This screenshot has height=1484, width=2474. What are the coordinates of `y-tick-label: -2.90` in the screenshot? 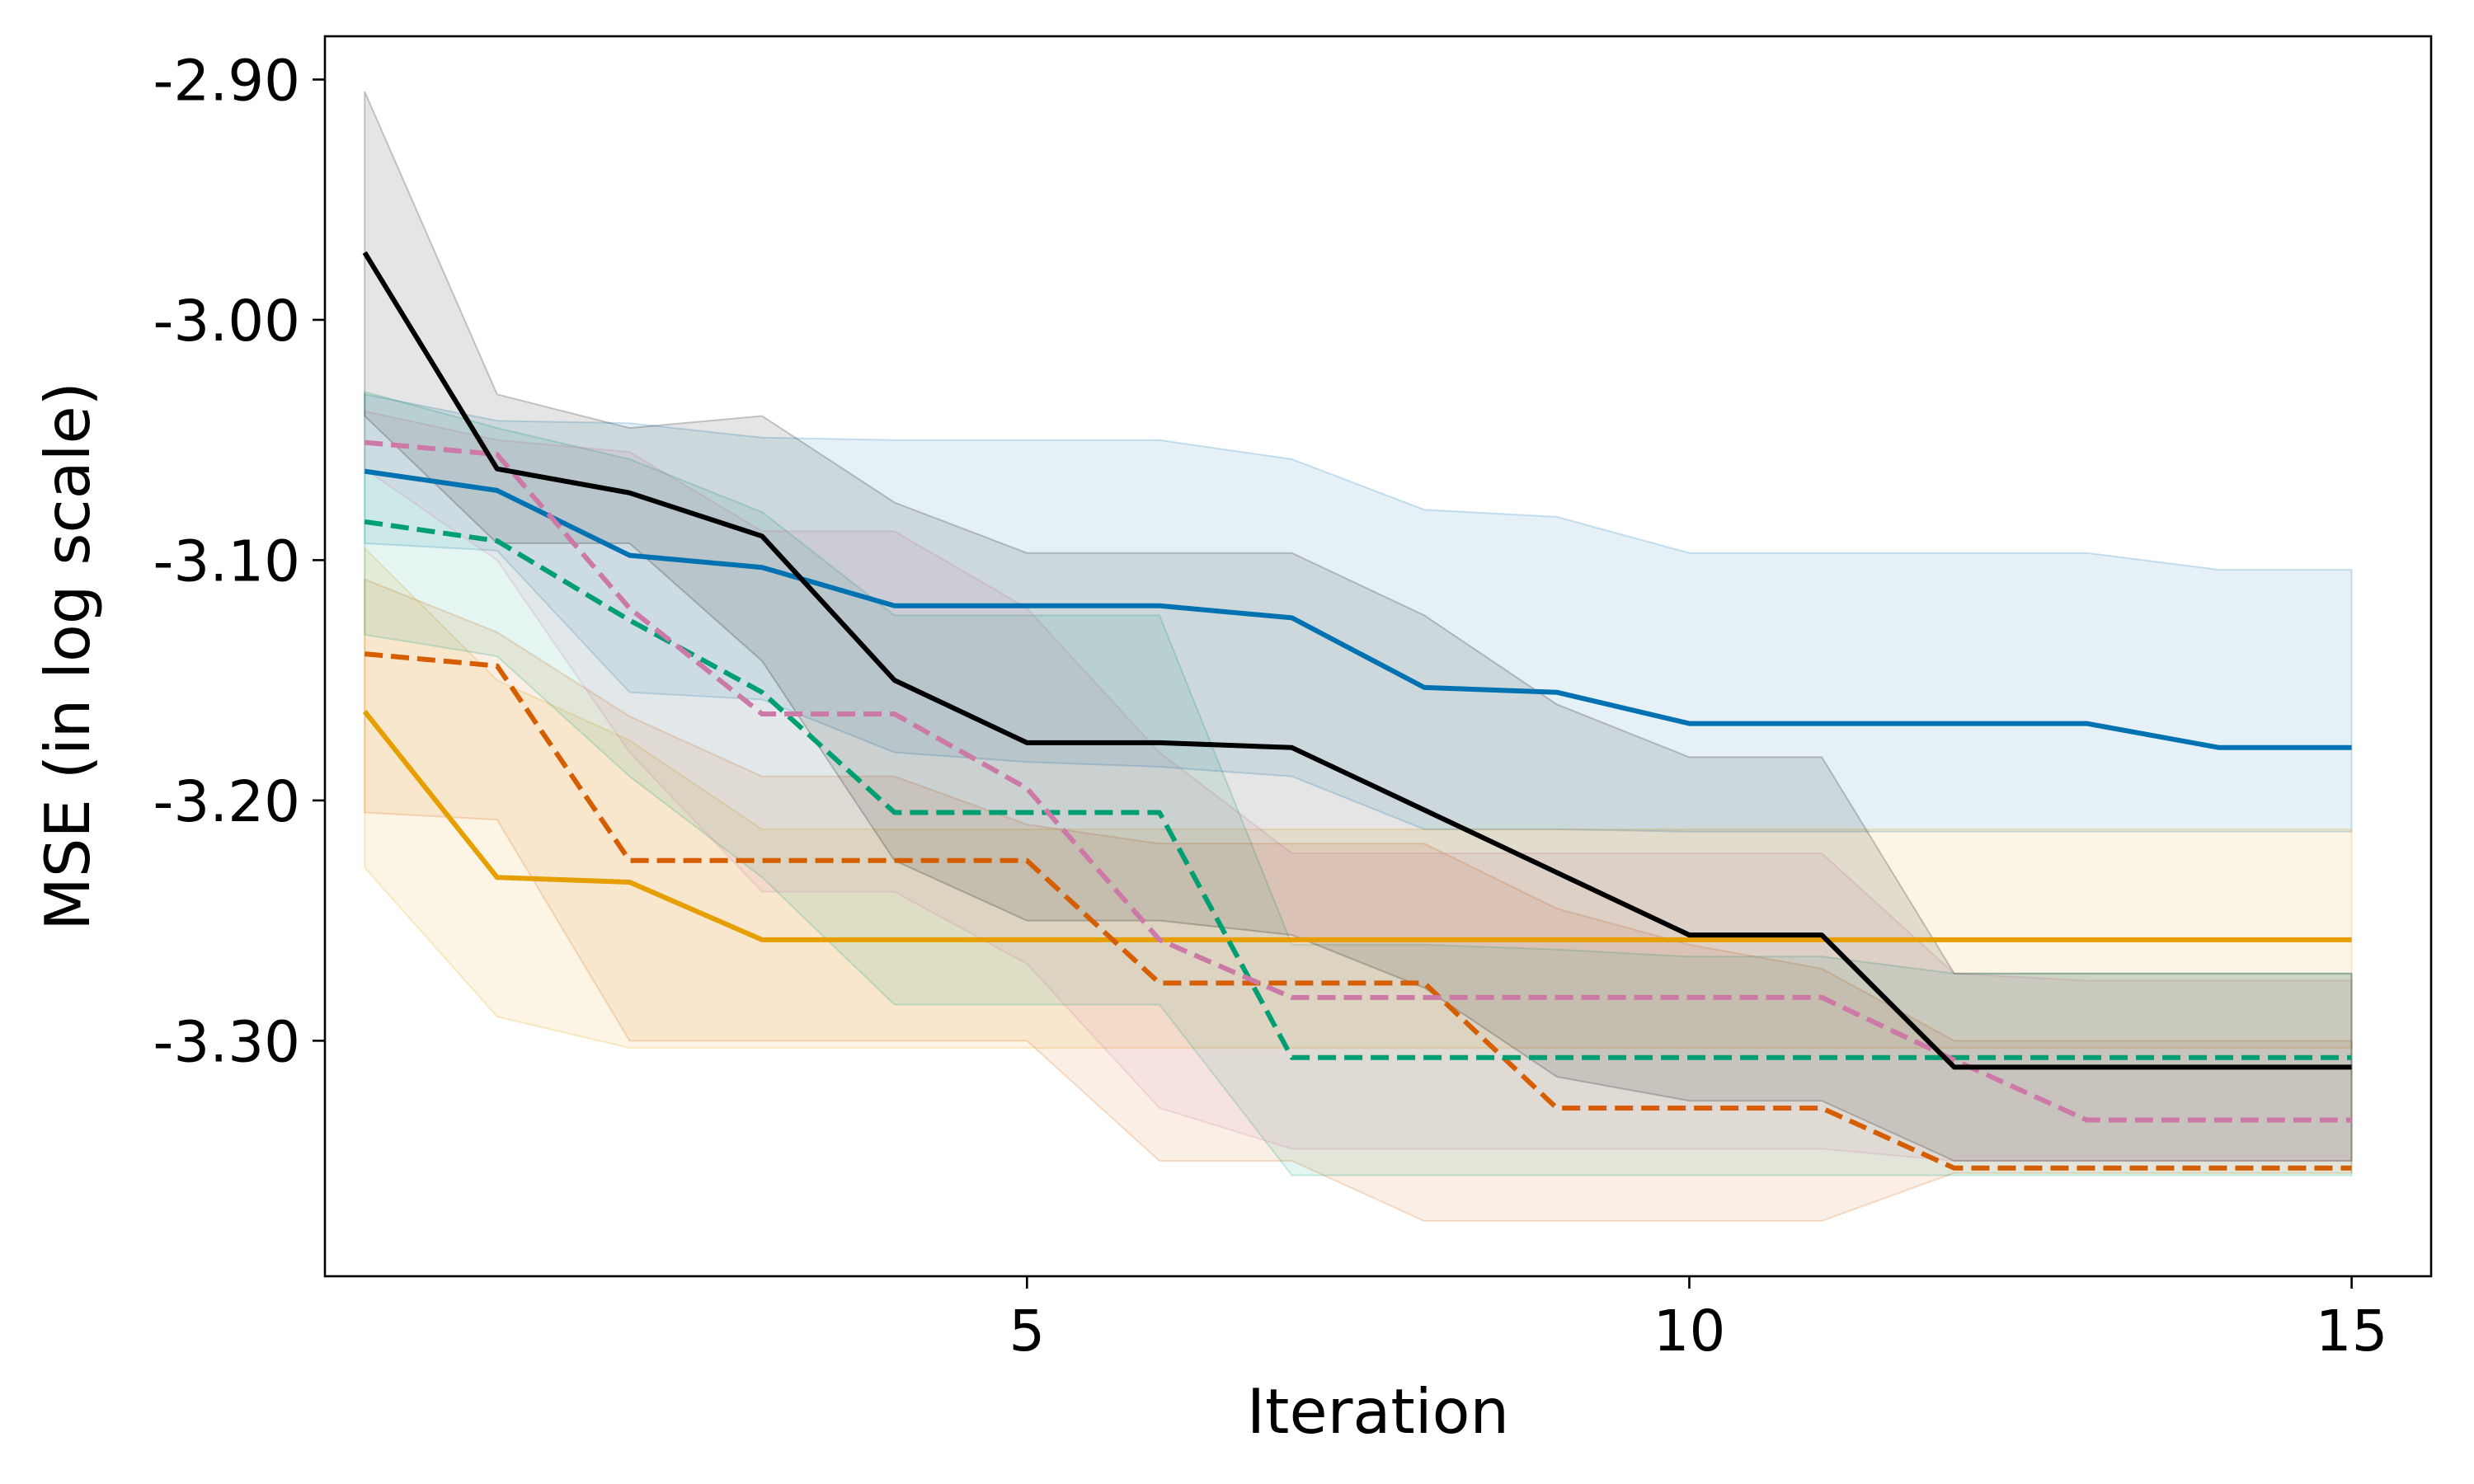 It's located at (226, 81).